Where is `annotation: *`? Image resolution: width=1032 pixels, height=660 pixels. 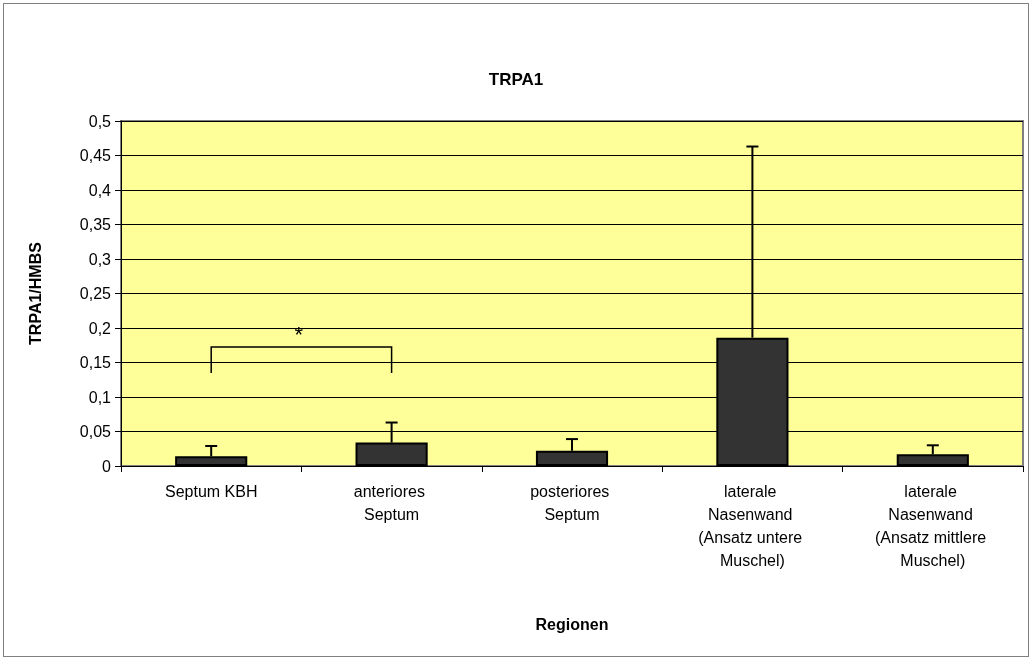
annotation: * is located at coordinates (299, 334).